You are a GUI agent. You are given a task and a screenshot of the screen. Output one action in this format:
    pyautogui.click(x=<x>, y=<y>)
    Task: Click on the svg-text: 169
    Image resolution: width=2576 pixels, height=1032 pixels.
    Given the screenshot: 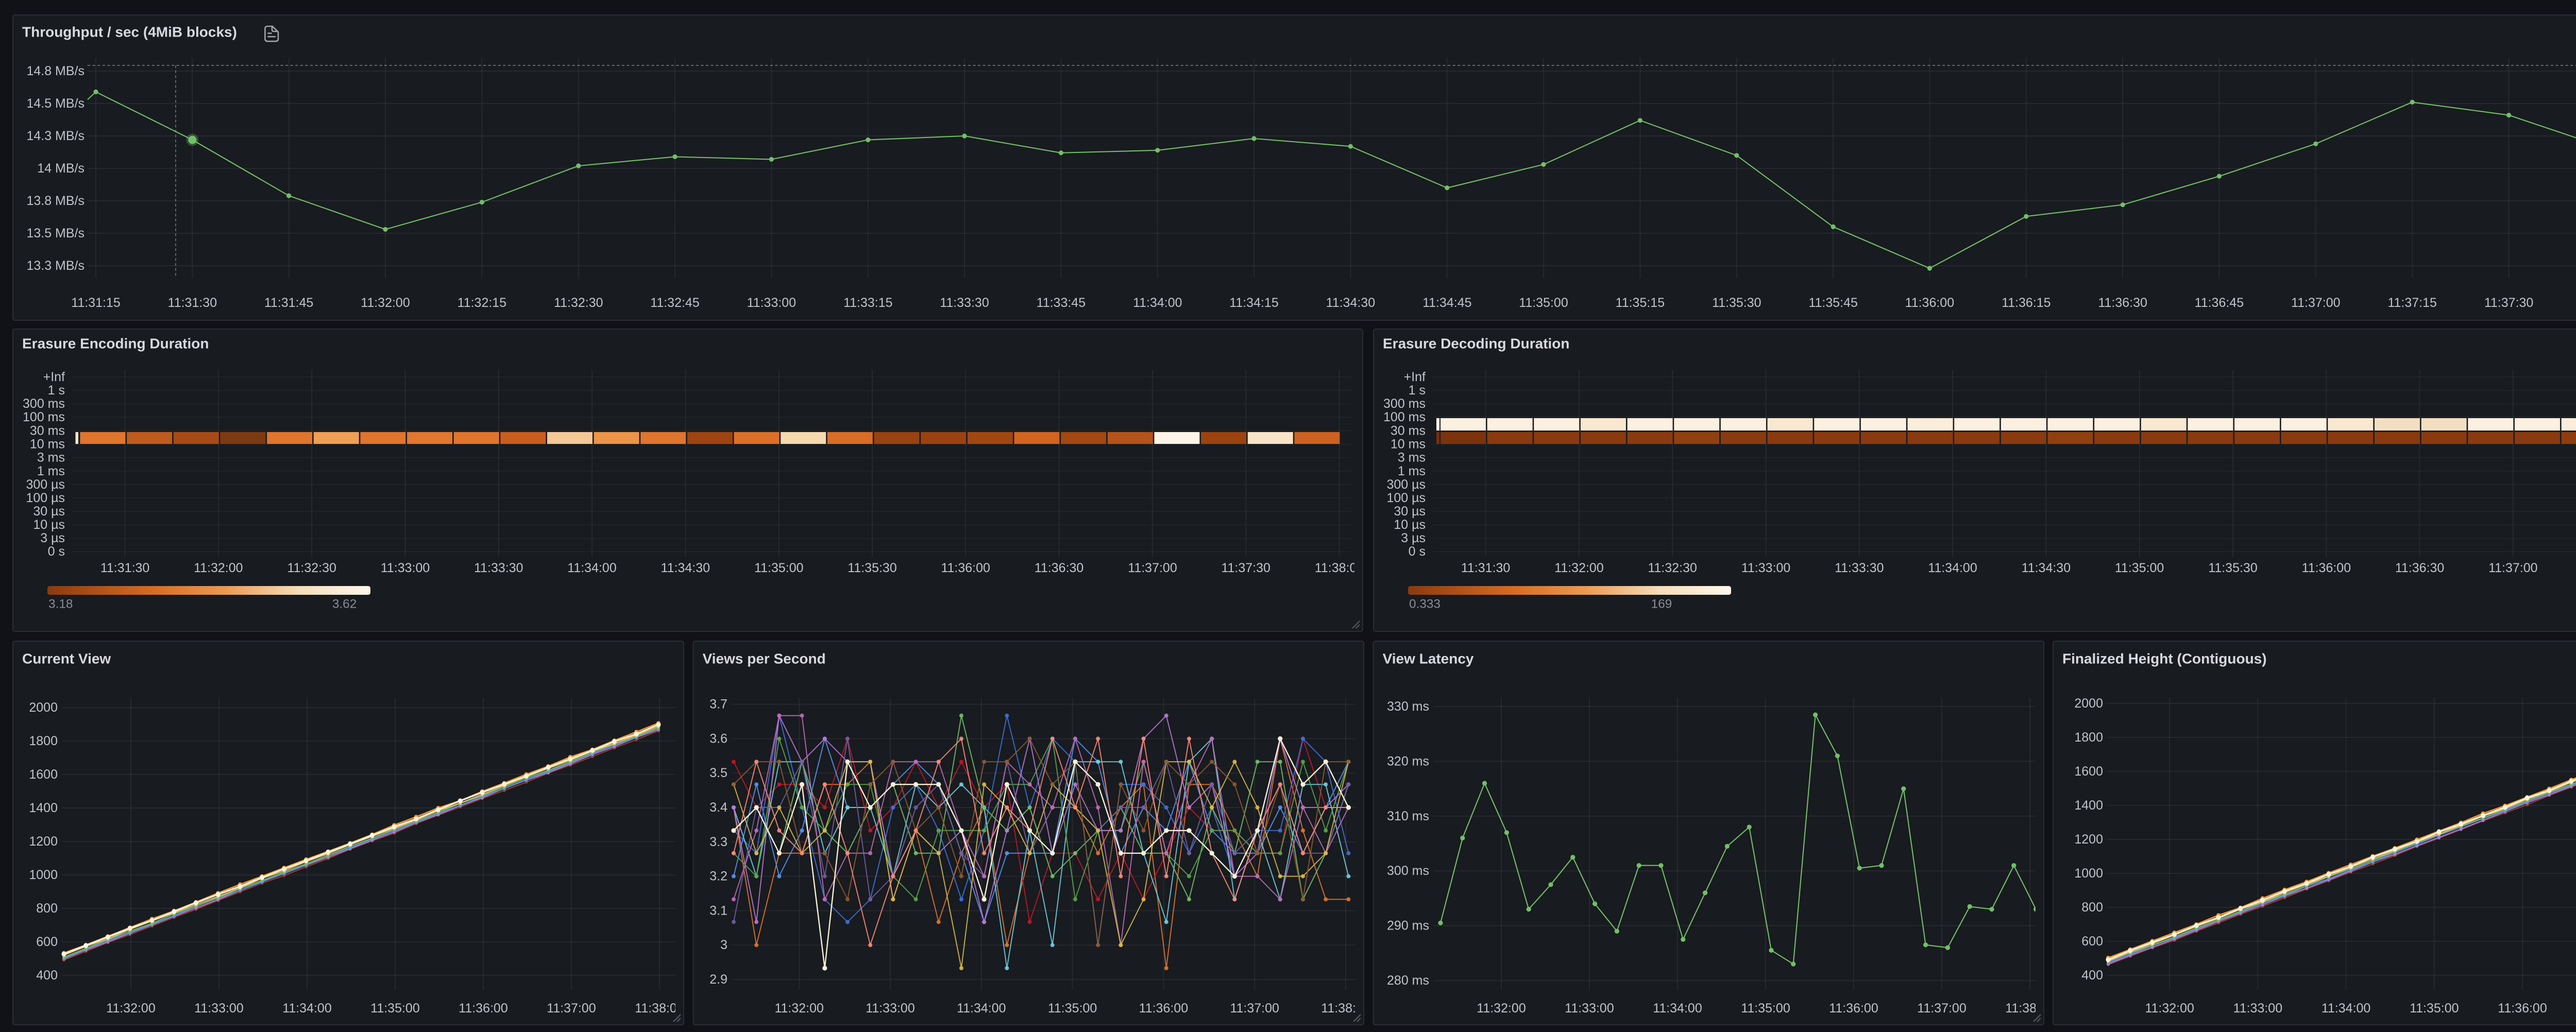 What is the action you would take?
    pyautogui.click(x=1661, y=604)
    